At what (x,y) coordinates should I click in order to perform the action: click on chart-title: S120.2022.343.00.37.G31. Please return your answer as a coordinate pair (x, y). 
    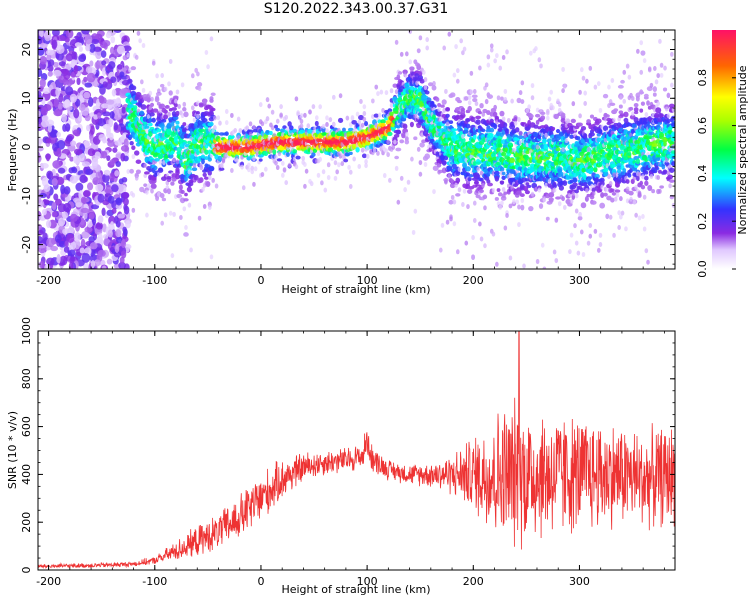
    Looking at the image, I should click on (356, 9).